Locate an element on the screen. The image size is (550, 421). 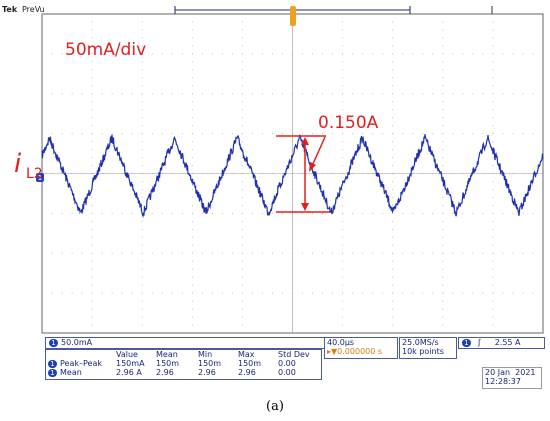
caption: (a) is located at coordinates (275, 406).